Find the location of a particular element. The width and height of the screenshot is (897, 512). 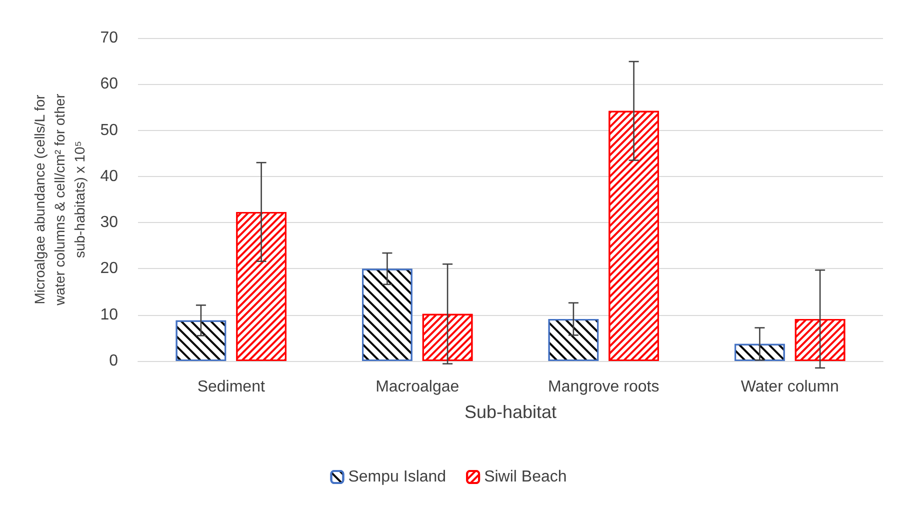

x-tick-label: Sediment is located at coordinates (231, 387).